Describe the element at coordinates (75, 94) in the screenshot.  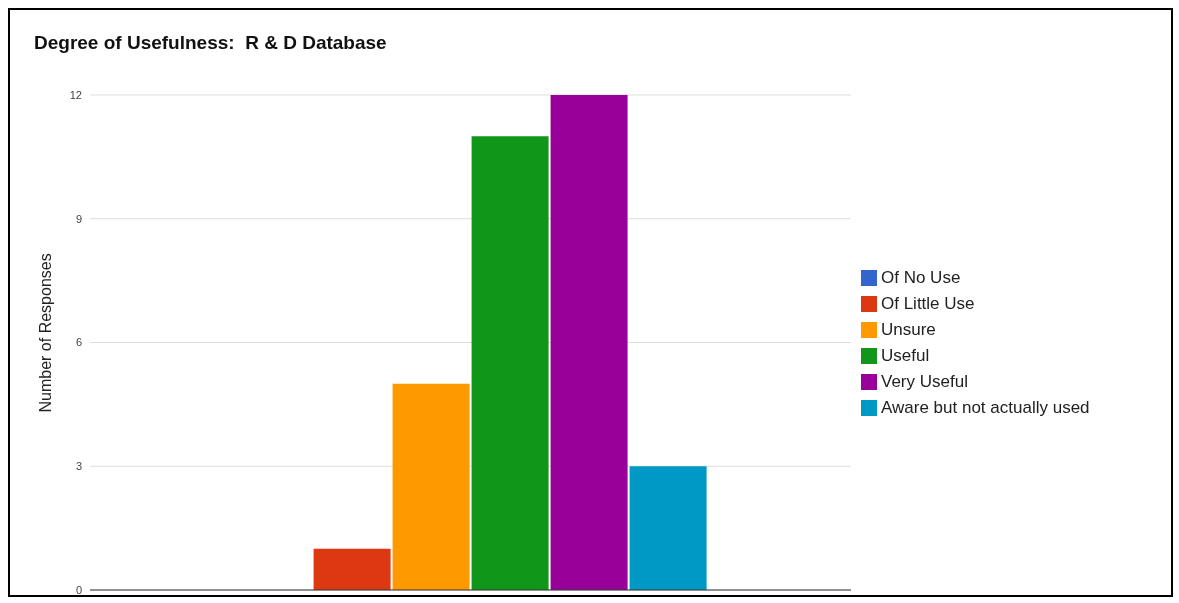
I see `y-tick-label: 12` at that location.